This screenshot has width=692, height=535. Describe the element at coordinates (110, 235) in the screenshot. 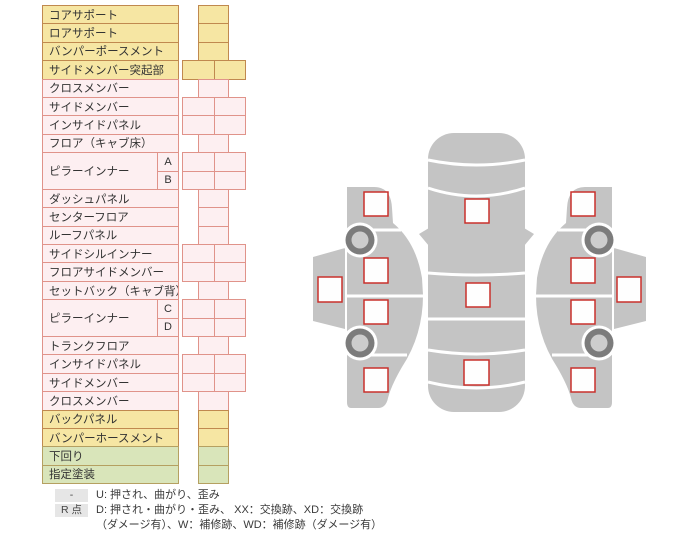

I see `row-label: ルーフパネル` at that location.